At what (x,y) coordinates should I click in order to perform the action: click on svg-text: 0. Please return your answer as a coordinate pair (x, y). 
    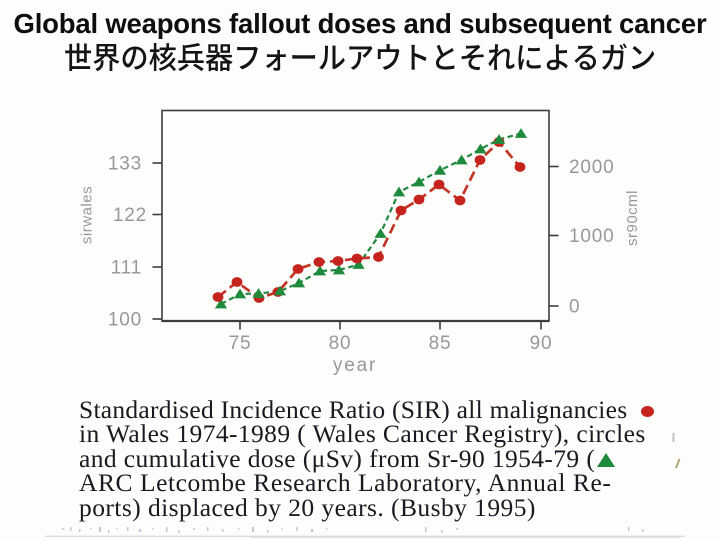
    Looking at the image, I should click on (574, 307).